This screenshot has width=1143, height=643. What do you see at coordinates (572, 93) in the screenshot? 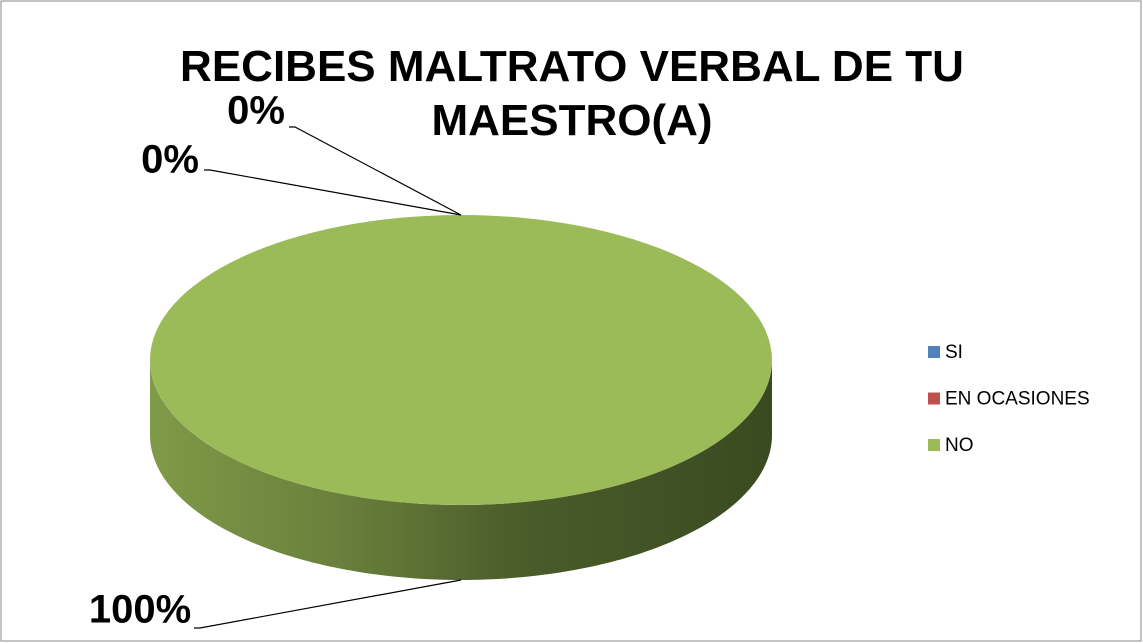
I see `chart-title: RECIBES MALTRATO VERBAL DE TU MAESTRO(A)` at bounding box center [572, 93].